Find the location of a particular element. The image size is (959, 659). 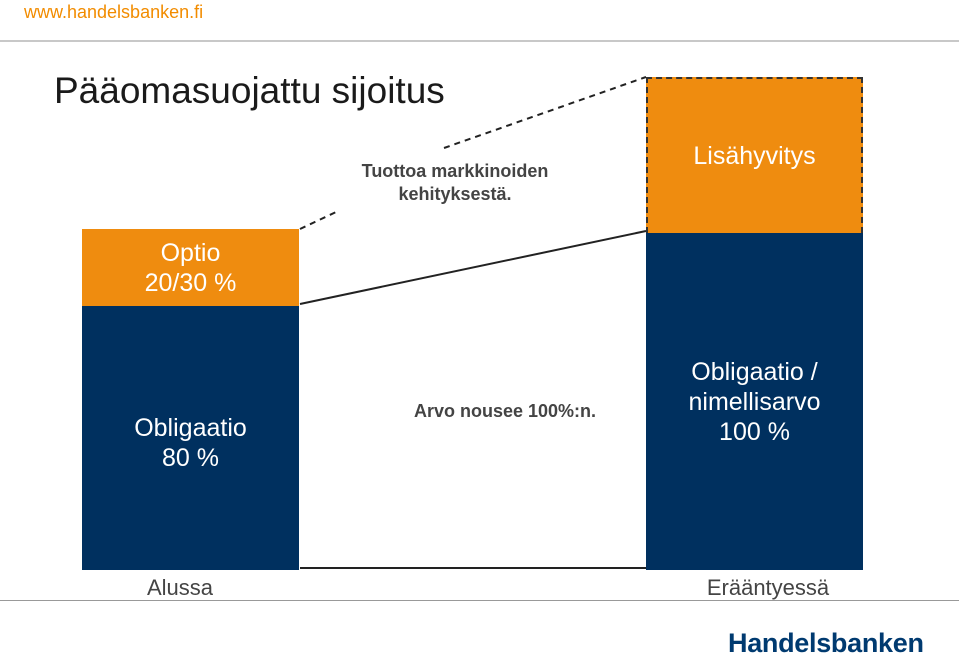

baseline-divider is located at coordinates (479, 600).